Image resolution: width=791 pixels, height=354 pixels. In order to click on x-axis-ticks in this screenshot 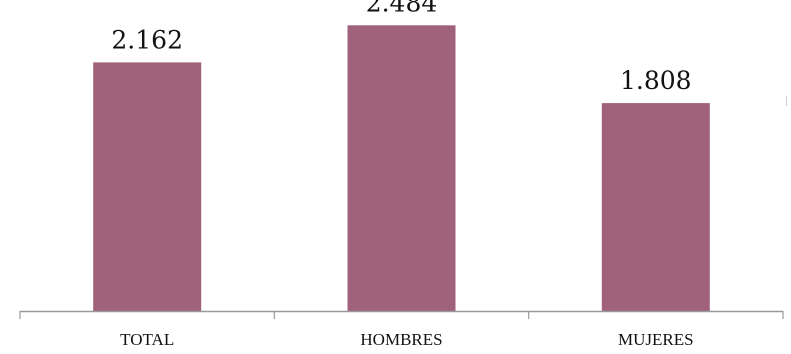, I will do `click(401, 315)`.